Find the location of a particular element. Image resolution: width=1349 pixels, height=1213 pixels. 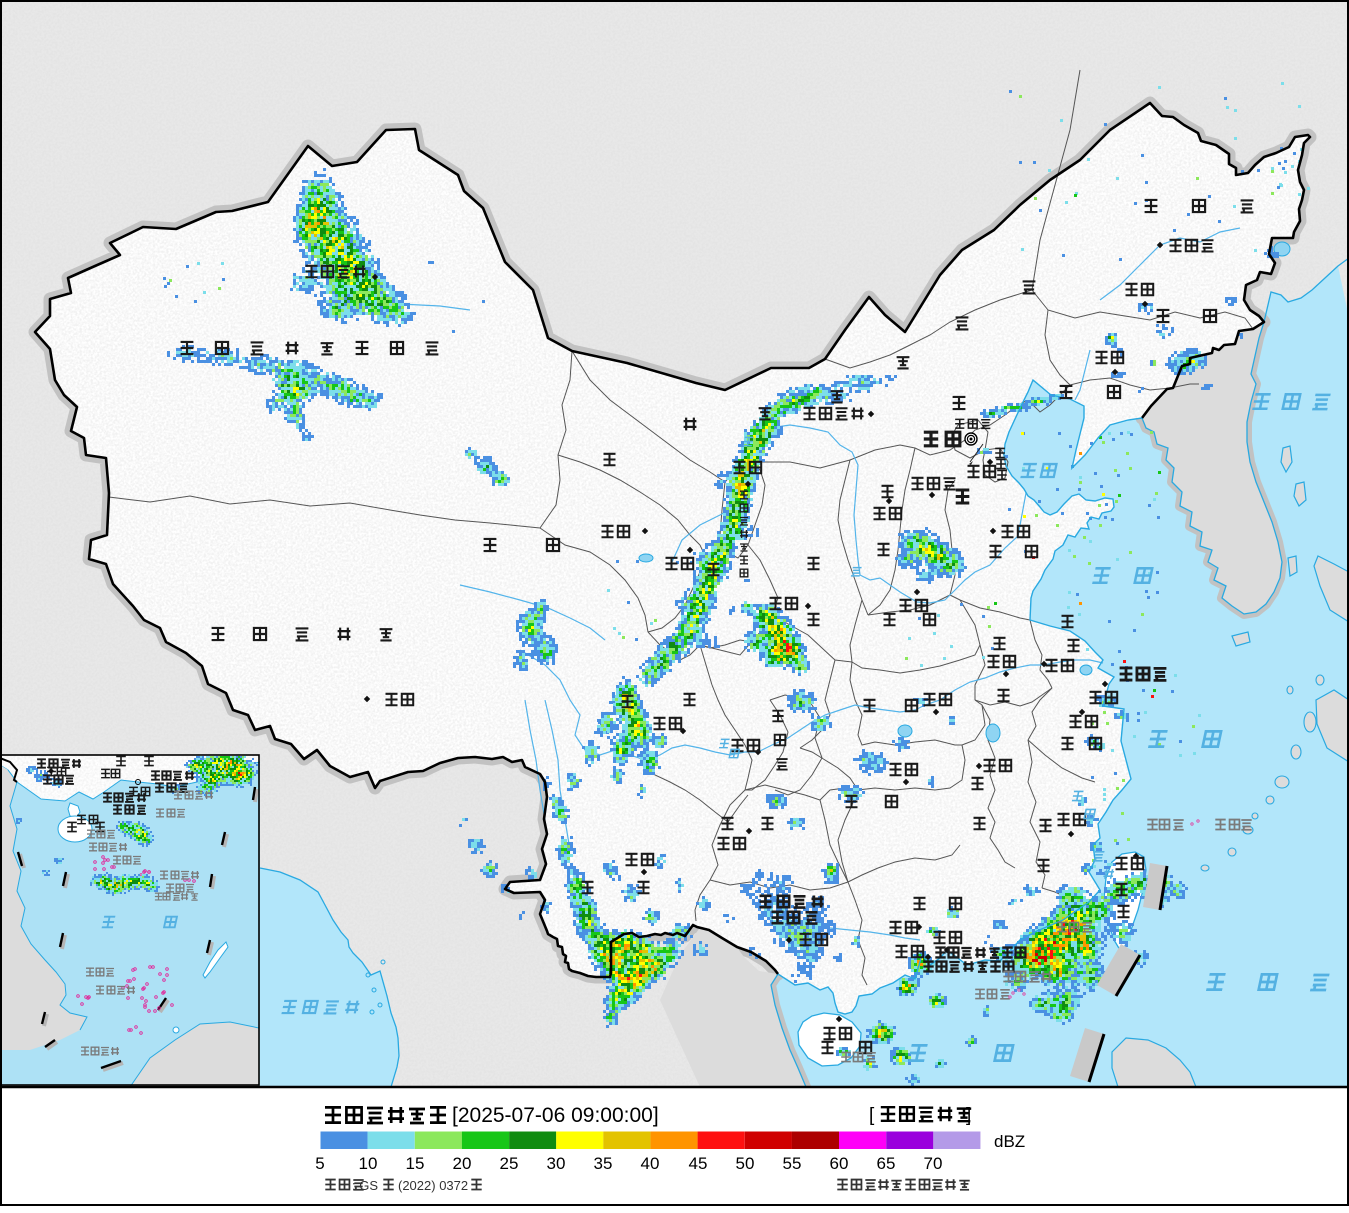

svg-text: 25 is located at coordinates (509, 1163).